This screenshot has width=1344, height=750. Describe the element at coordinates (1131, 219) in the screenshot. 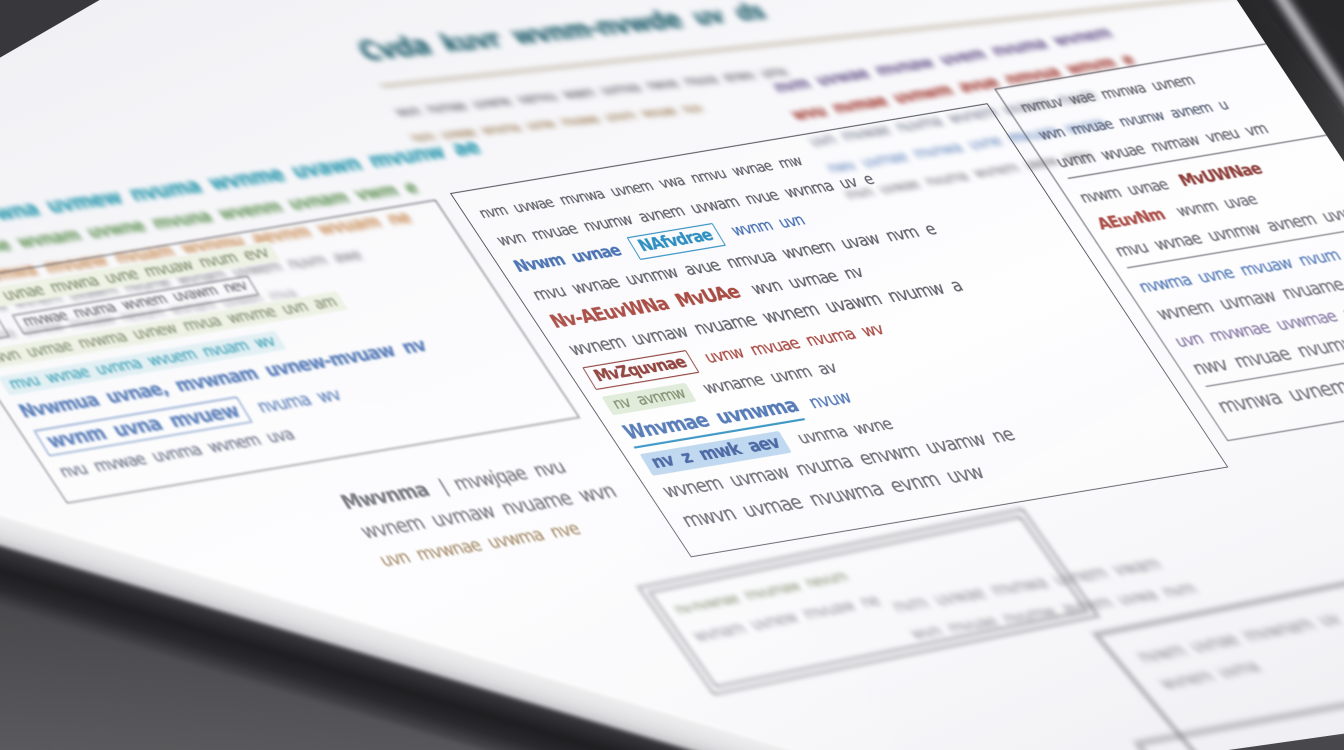

I see `scribble-text: AEuvNm` at that location.